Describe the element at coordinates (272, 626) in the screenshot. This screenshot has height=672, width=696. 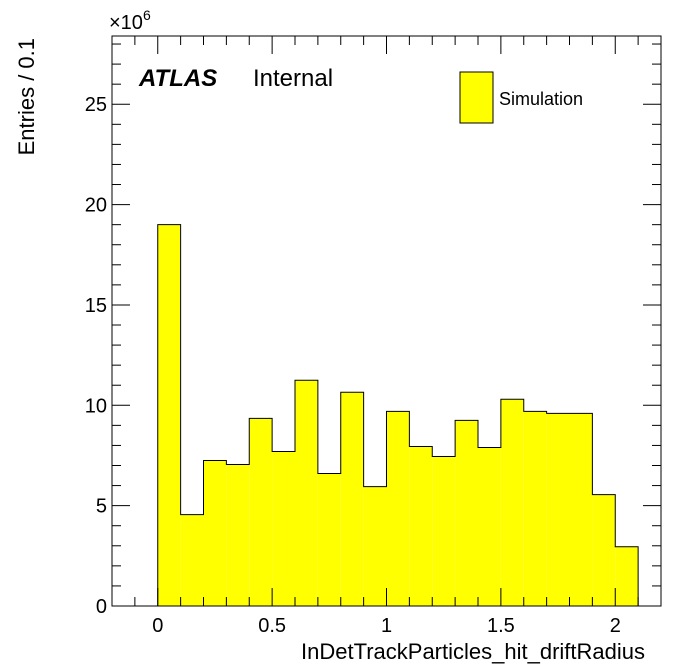
I see `x-tick-label: 0.5` at that location.